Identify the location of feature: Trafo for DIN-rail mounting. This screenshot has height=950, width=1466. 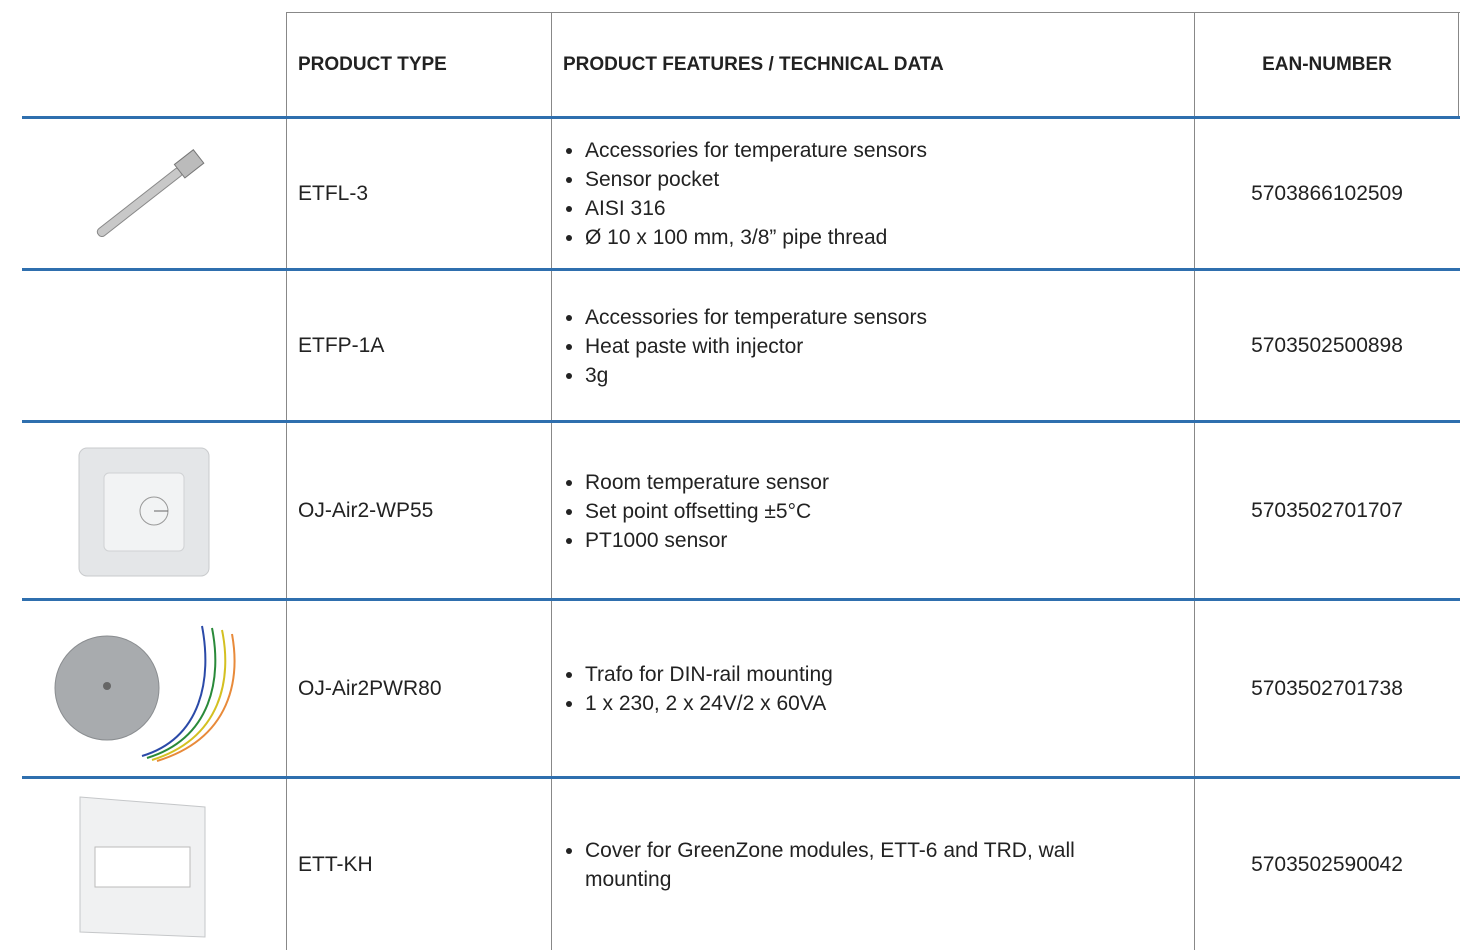
(709, 674).